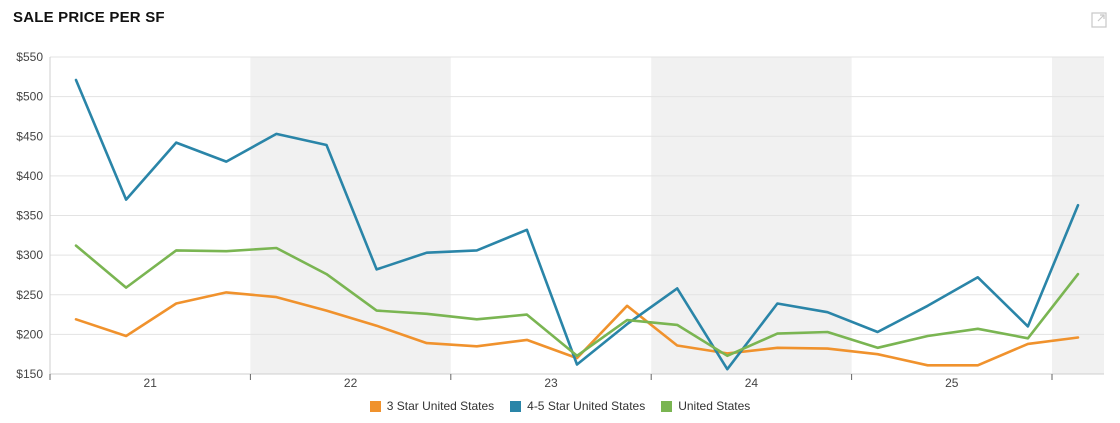 The height and width of the screenshot is (423, 1120). What do you see at coordinates (551, 383) in the screenshot?
I see `x-tick-label-23: 23` at bounding box center [551, 383].